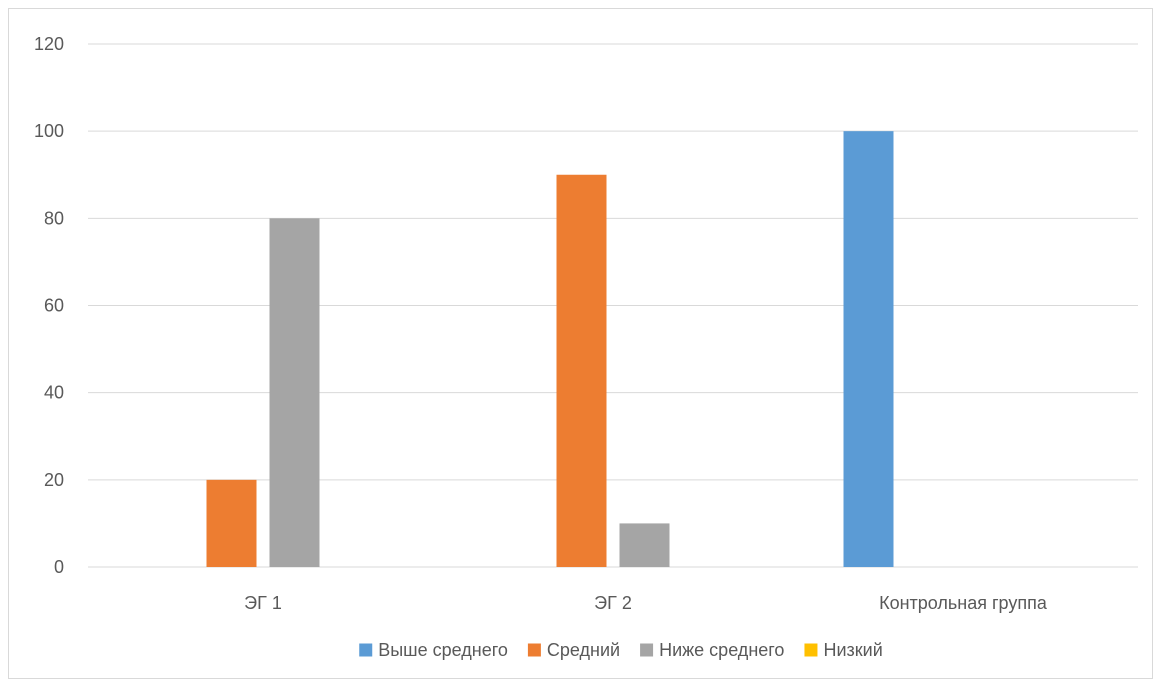 The width and height of the screenshot is (1155, 681). Describe the element at coordinates (54, 393) in the screenshot. I see `y-tick-label: 40` at that location.